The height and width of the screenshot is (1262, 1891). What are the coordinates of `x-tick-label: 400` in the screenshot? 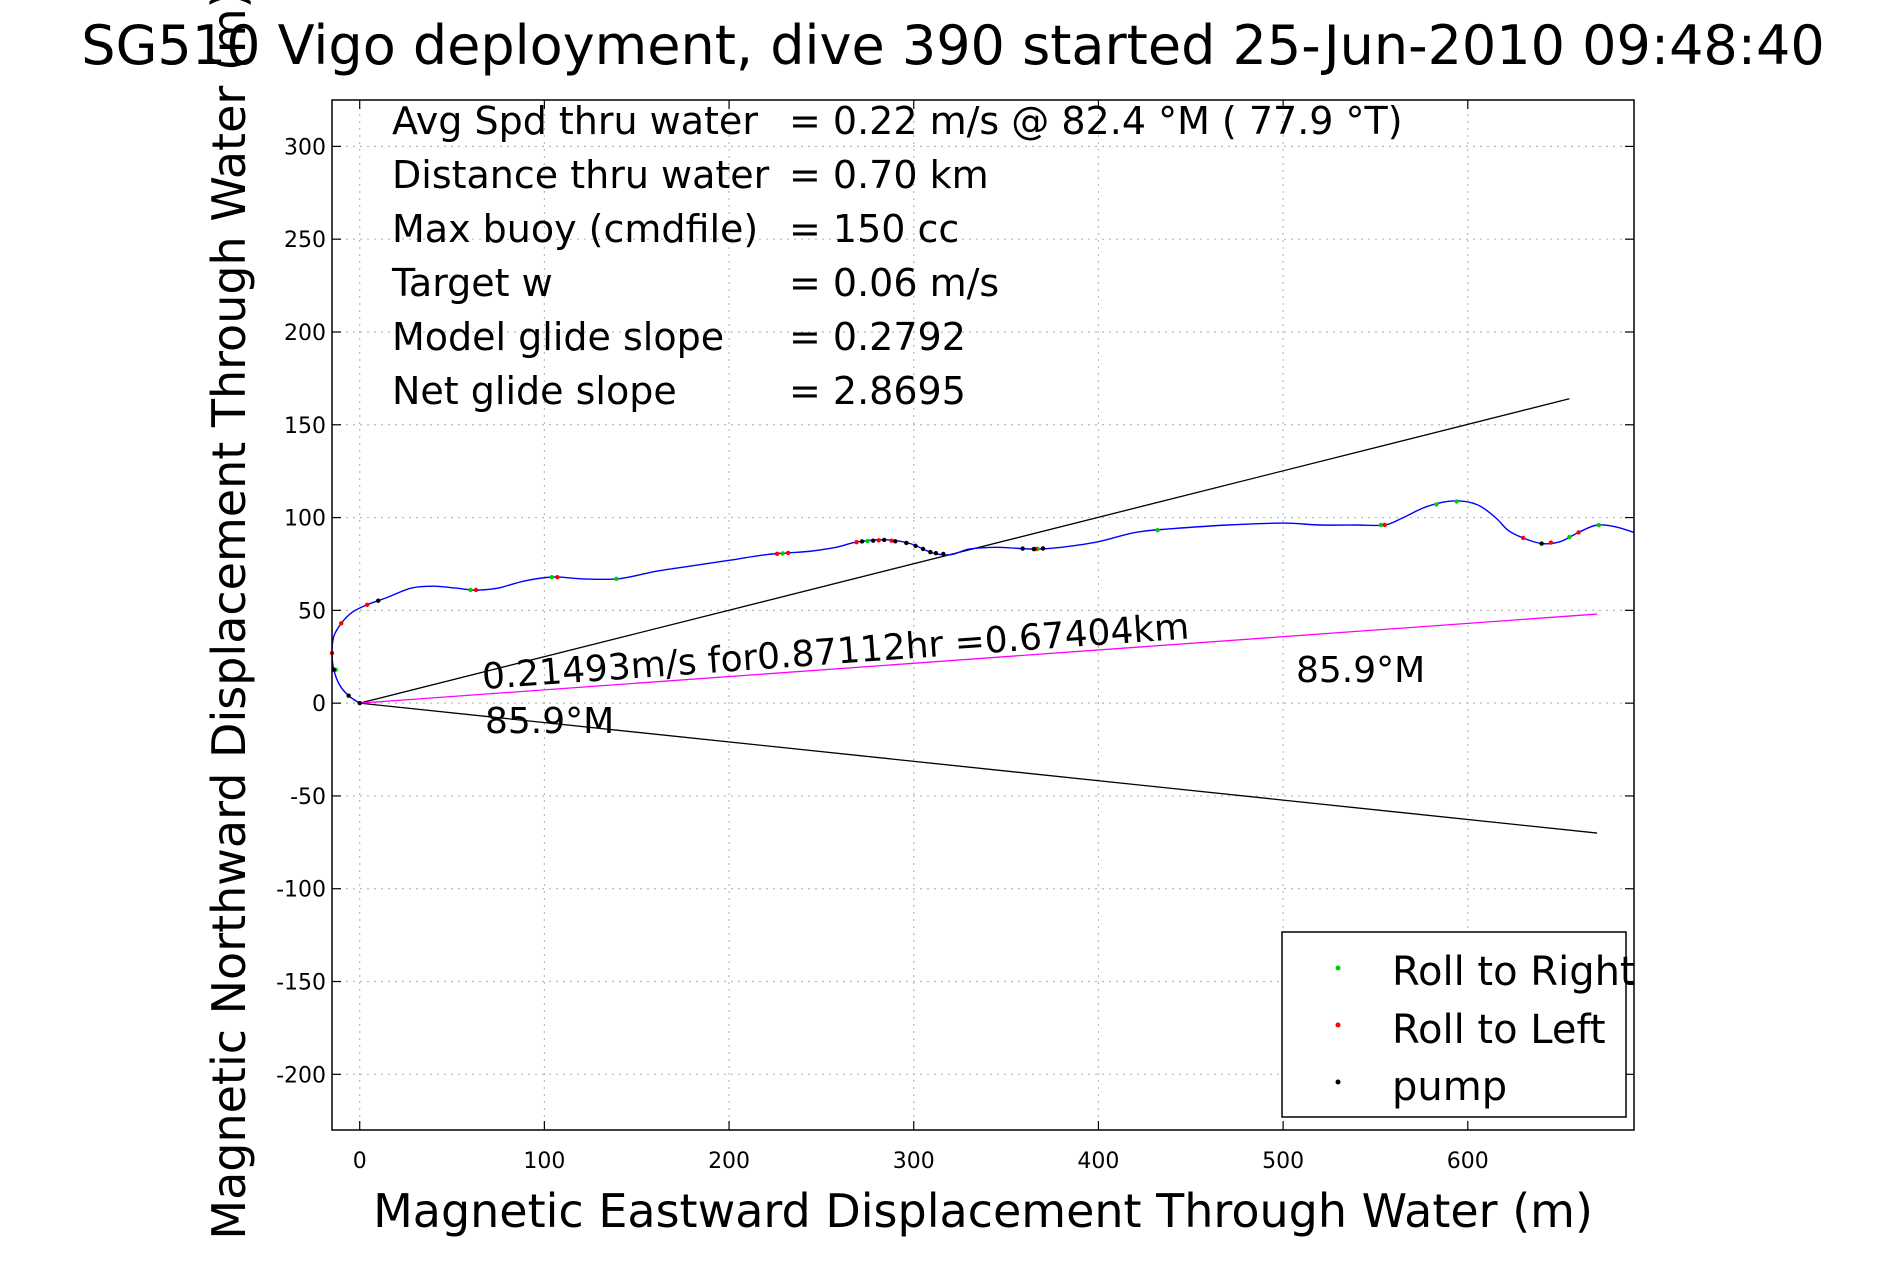 It's located at (1098, 1161).